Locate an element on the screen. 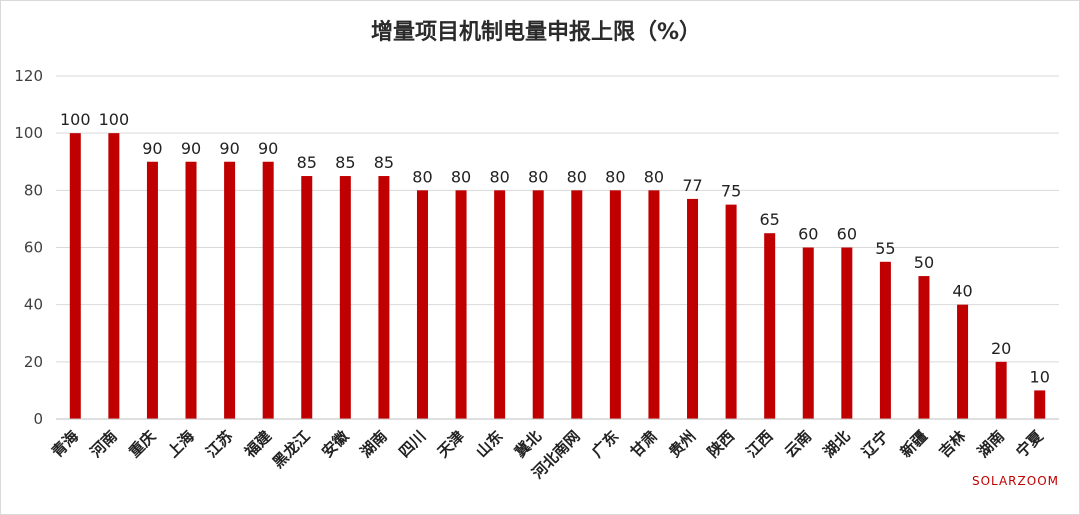  x-tick-label: 吉林 is located at coordinates (952, 443).